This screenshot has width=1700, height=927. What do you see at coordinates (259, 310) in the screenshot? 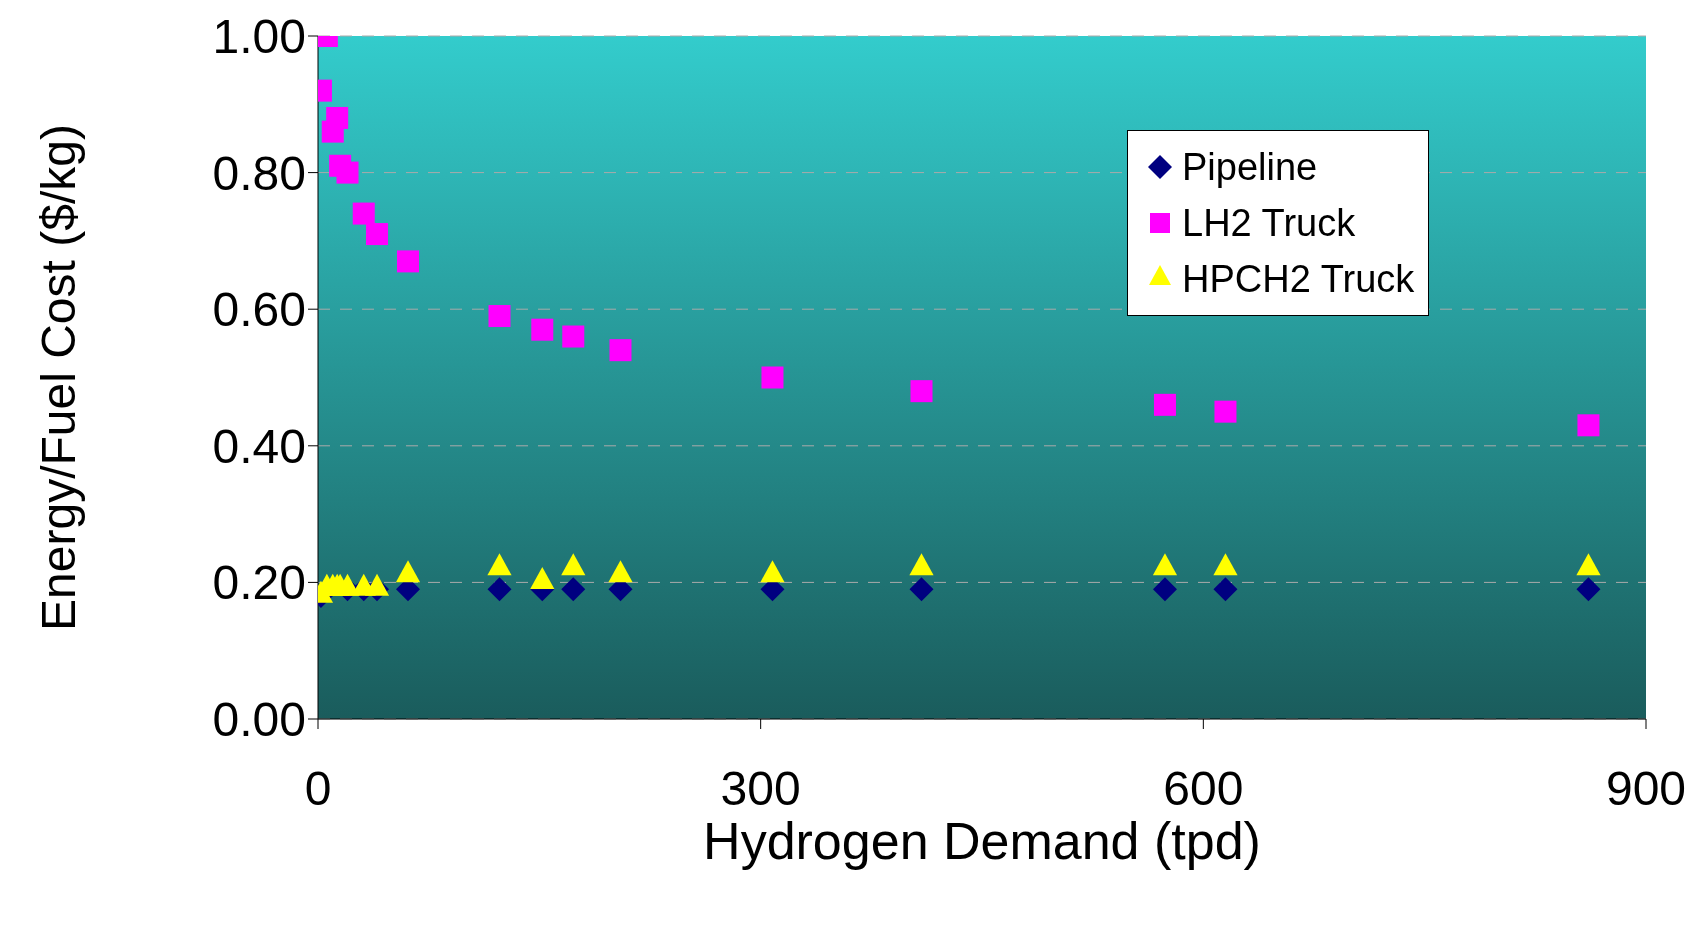
I see `y-tick-label: 0.60` at bounding box center [259, 310].